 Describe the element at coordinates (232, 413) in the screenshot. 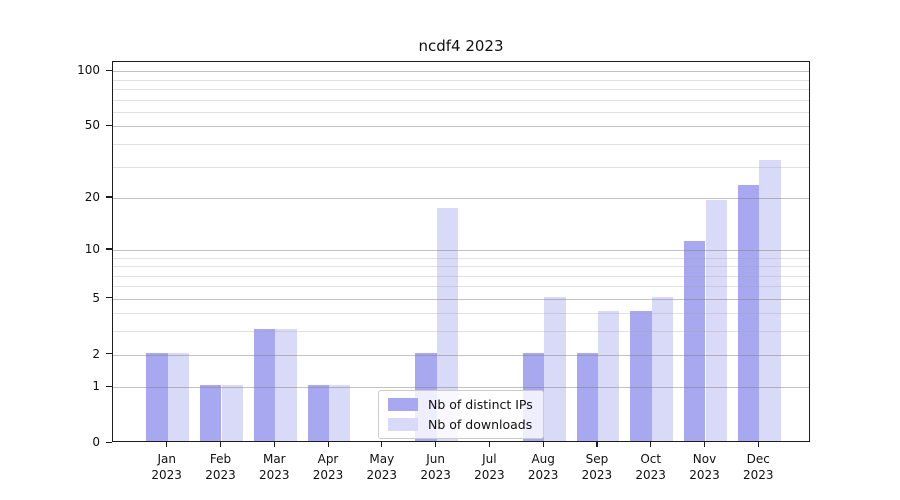

I see `bar-nb-of-downloads-feb` at that location.